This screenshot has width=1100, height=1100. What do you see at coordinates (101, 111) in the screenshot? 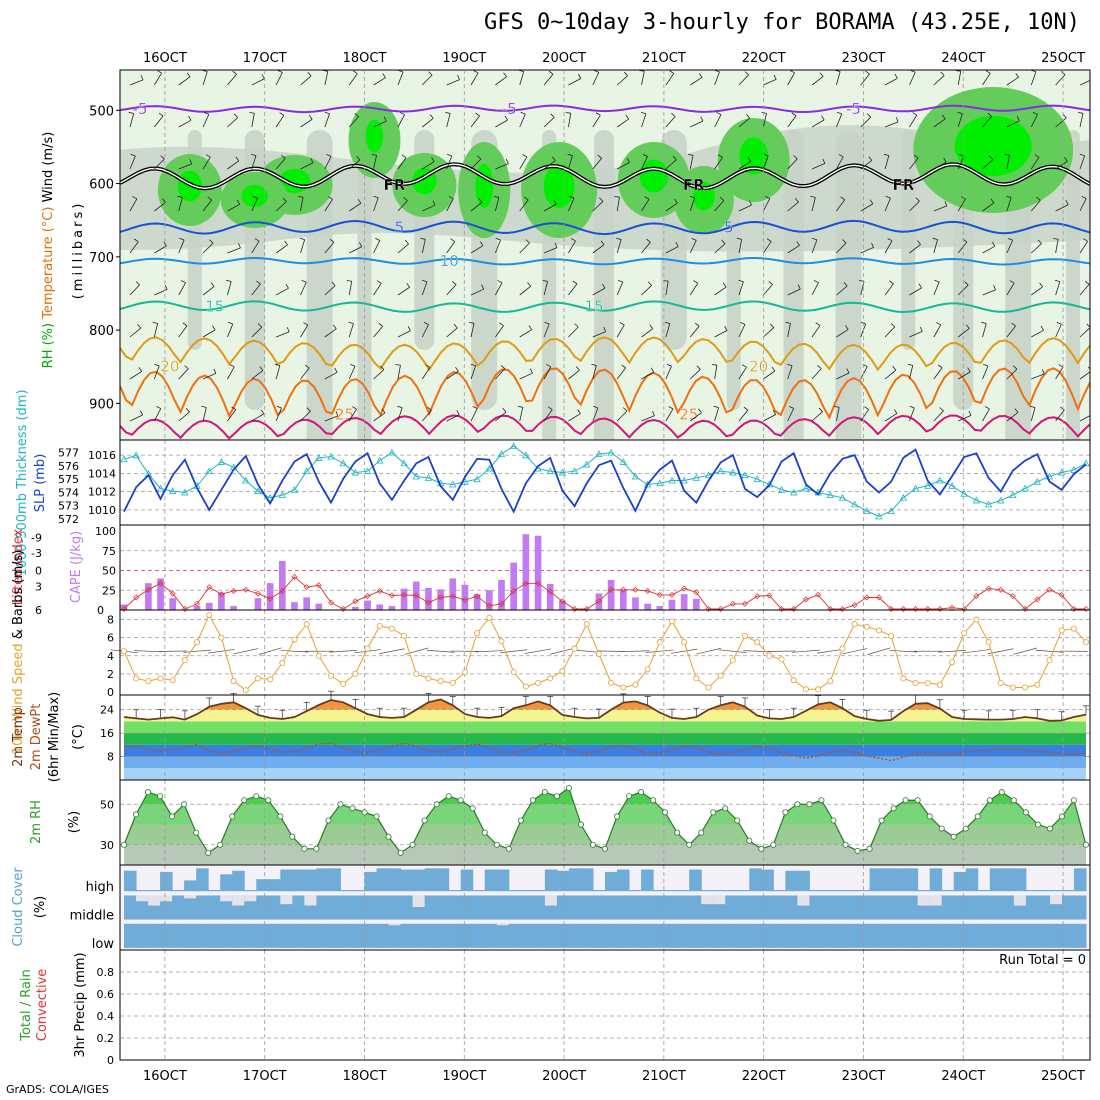
I see `pressure-tick-label: 500` at bounding box center [101, 111].